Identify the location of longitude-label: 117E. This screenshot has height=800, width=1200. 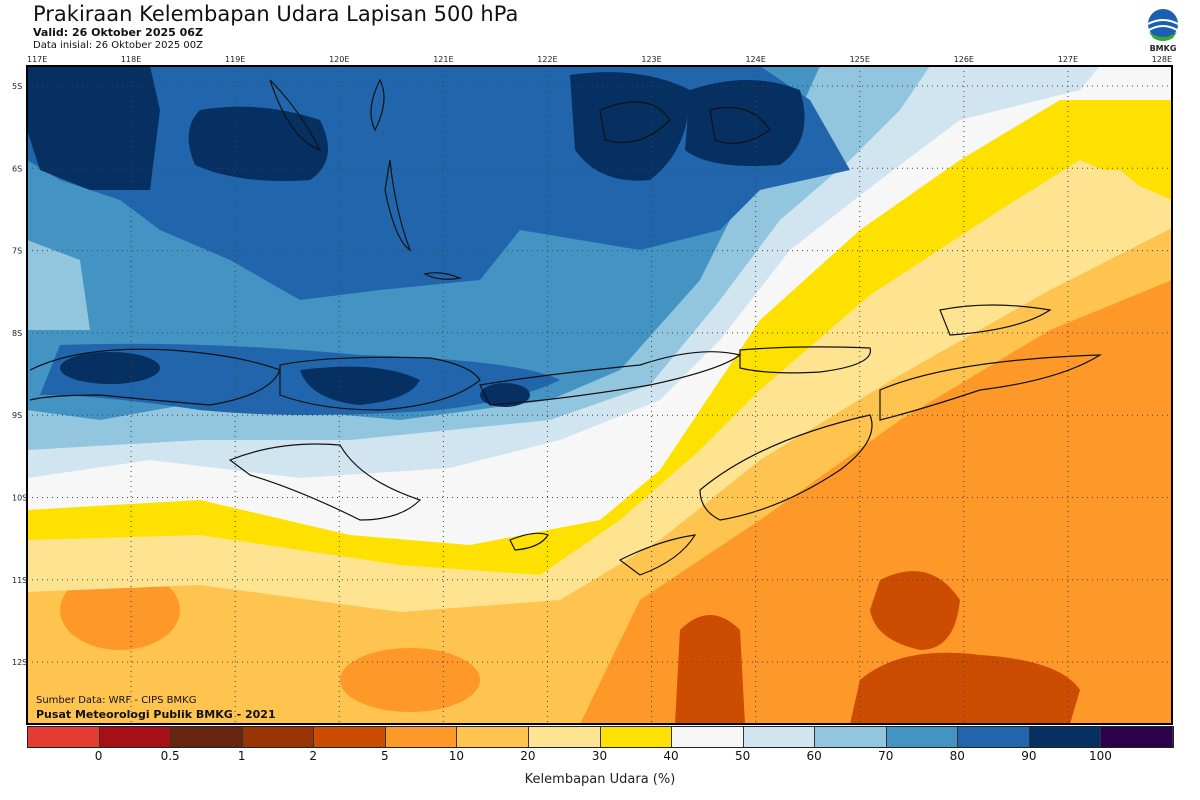
(37, 59).